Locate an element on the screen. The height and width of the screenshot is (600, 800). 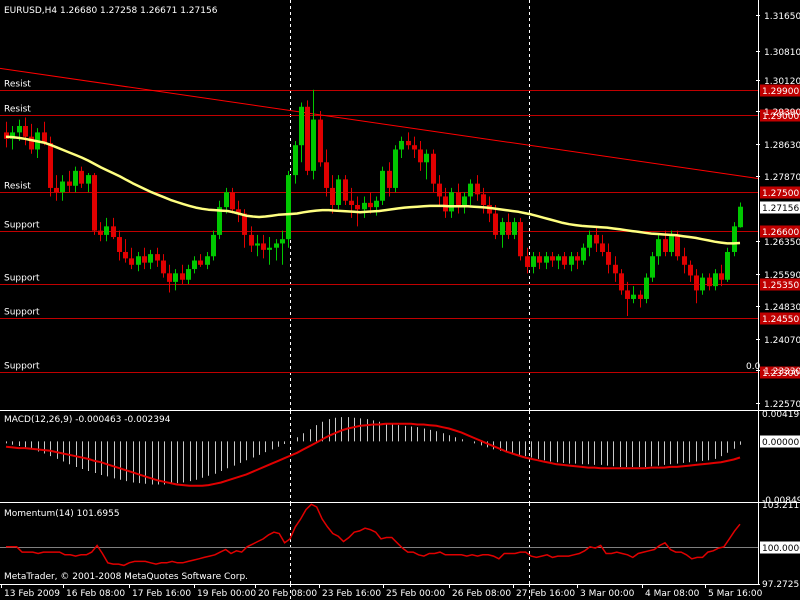
momentum-ref-tag is located at coordinates (780, 547).